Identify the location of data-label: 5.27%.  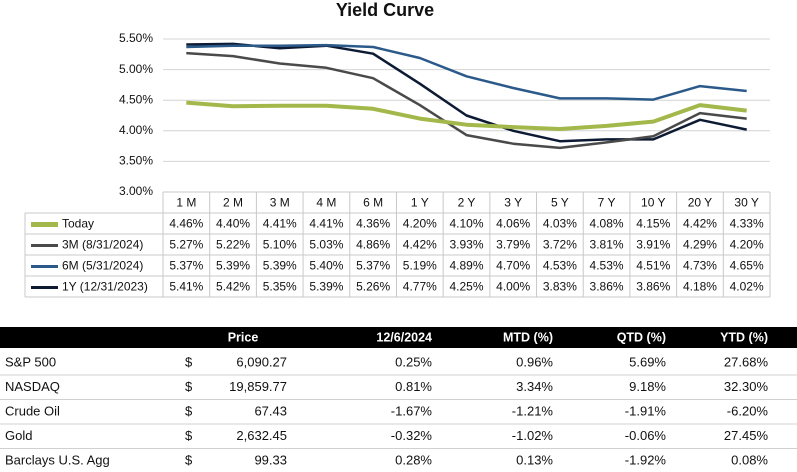
(186, 245).